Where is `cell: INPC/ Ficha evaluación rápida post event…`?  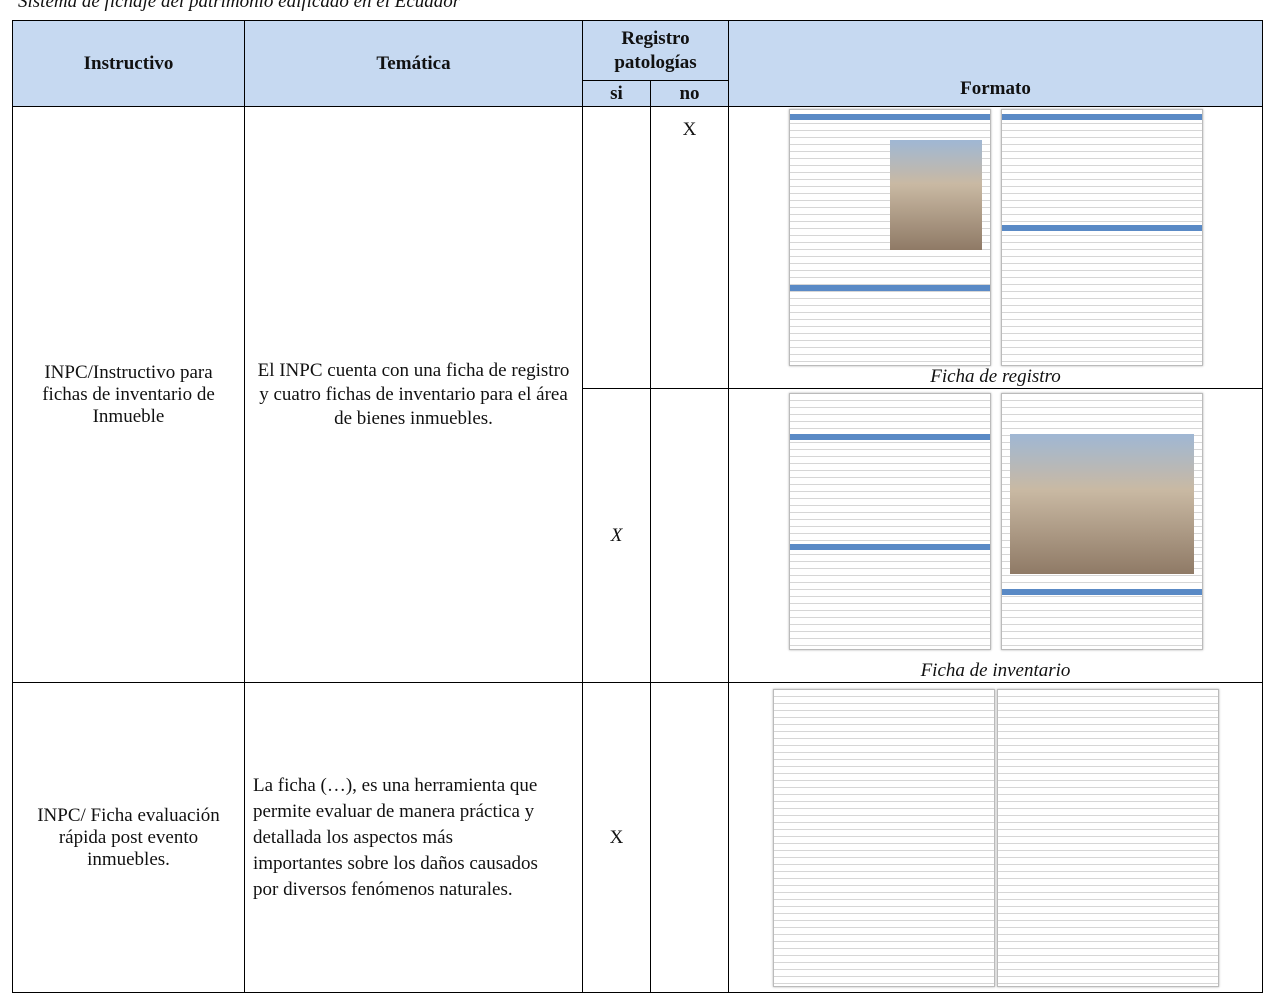 cell: INPC/ Ficha evaluación rápida post event… is located at coordinates (128, 837).